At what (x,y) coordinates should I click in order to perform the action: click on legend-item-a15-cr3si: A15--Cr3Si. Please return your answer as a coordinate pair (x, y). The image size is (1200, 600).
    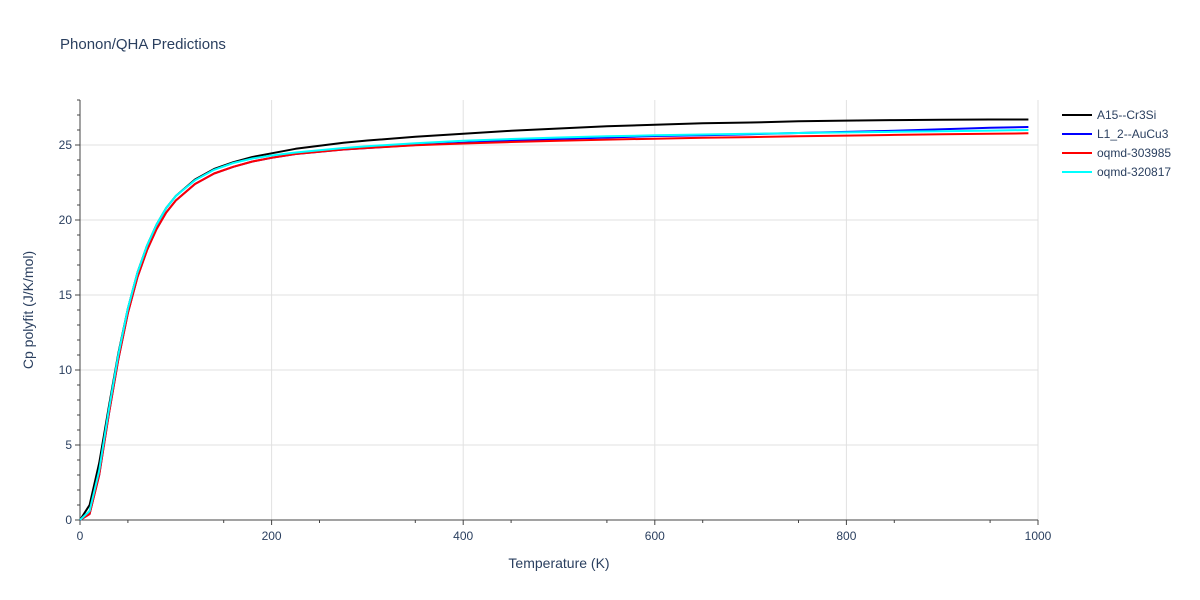
    Looking at the image, I should click on (1109, 115).